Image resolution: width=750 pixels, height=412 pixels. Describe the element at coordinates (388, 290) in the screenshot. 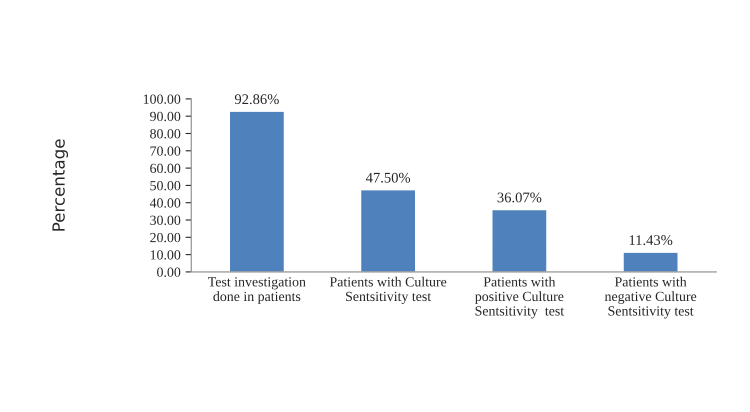

I see `x-tick-label: Patients with Culture Sentsitivity test` at that location.